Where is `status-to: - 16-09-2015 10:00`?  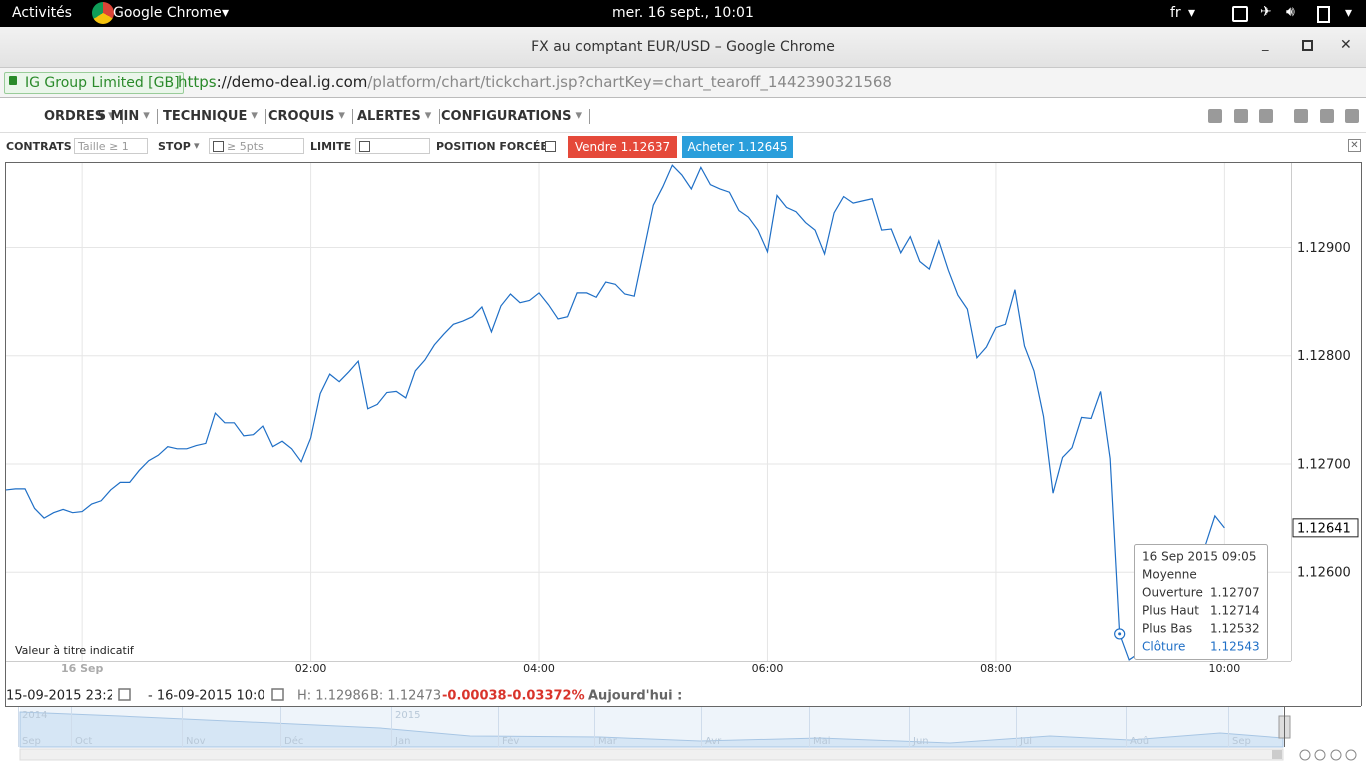
status-to: - 16-09-2015 10:00 is located at coordinates (211, 696).